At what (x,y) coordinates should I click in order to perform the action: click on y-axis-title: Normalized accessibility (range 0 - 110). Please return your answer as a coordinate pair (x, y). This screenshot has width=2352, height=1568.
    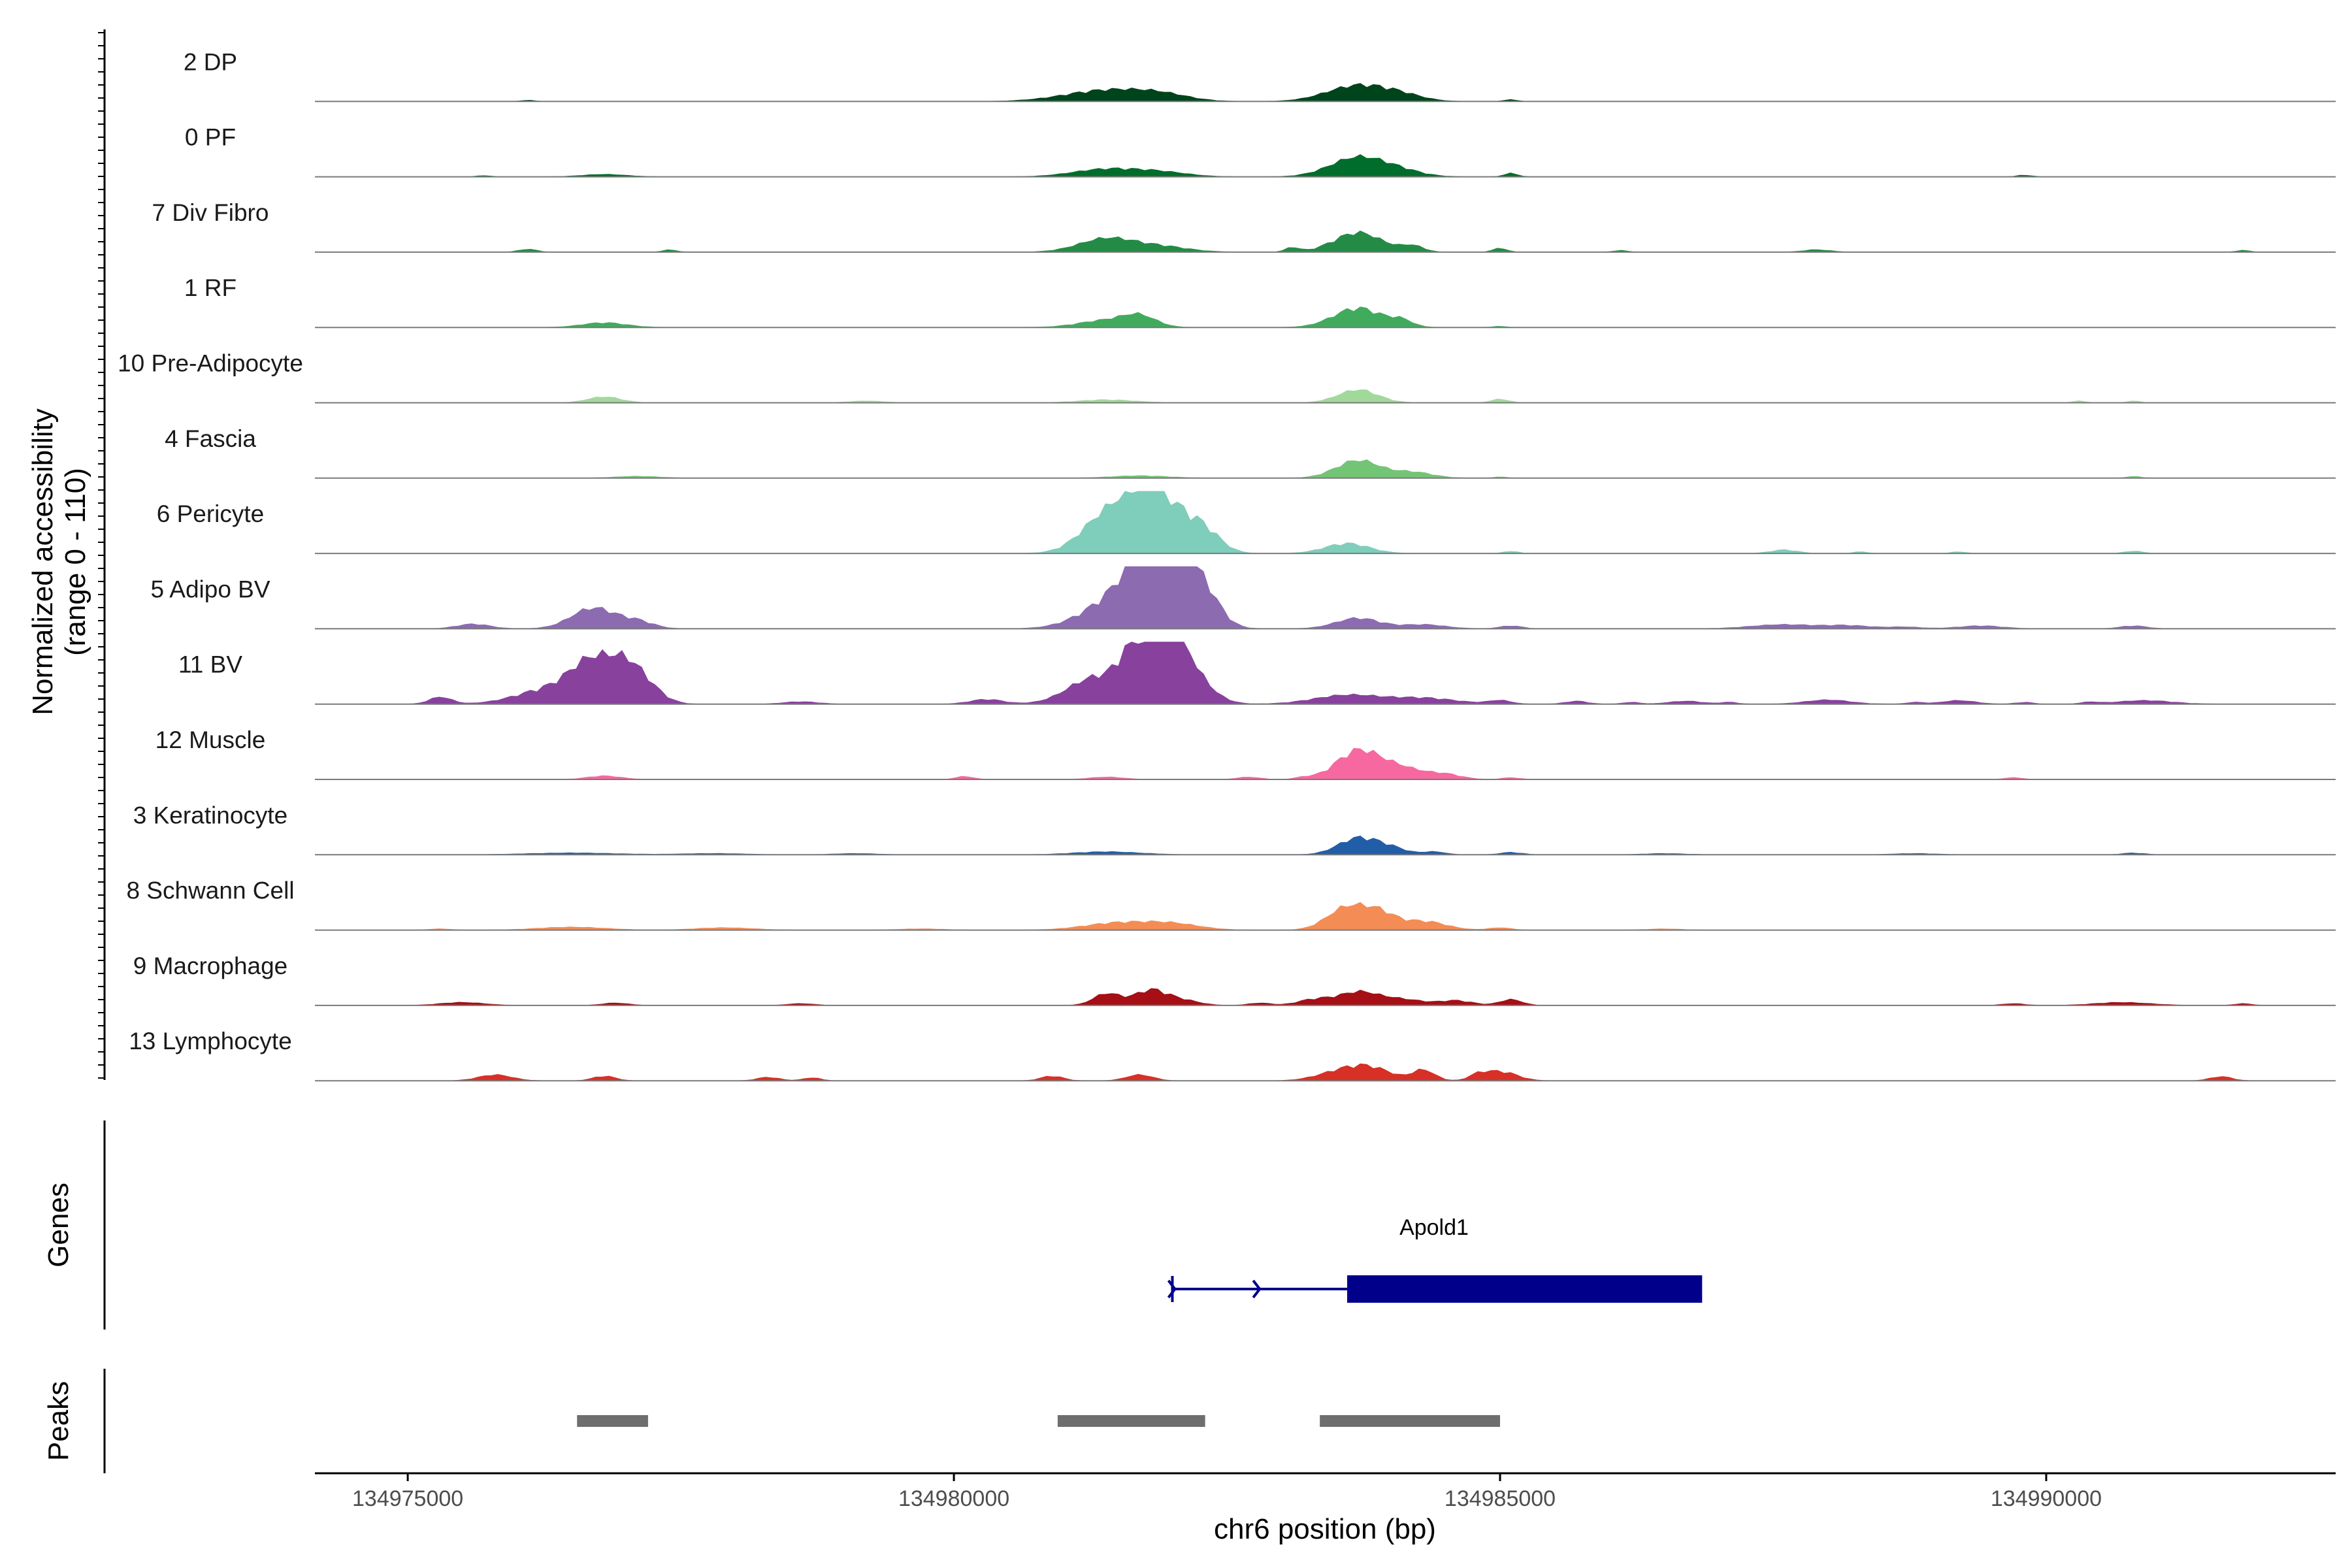
    Looking at the image, I should click on (59, 561).